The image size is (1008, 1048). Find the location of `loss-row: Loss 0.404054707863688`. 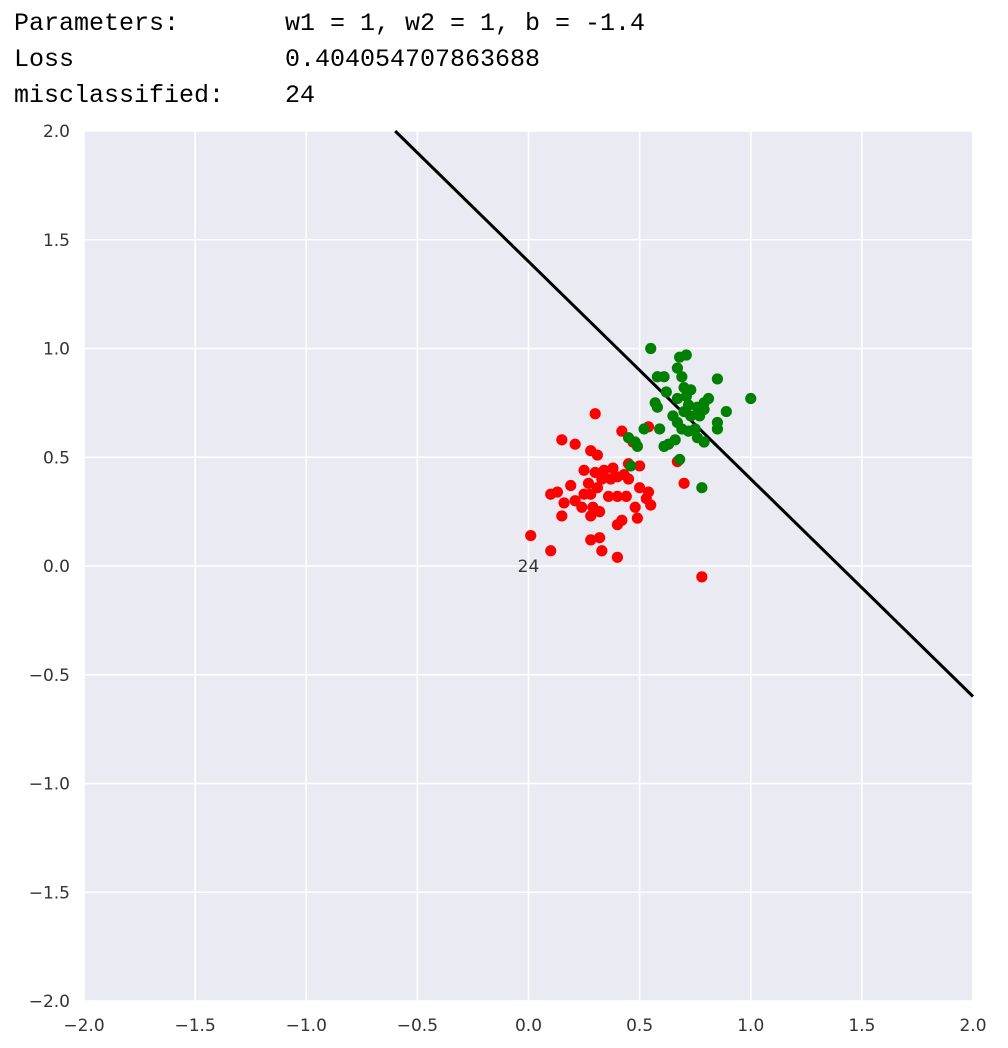

loss-row: Loss 0.404054707863688 is located at coordinates (329, 60).